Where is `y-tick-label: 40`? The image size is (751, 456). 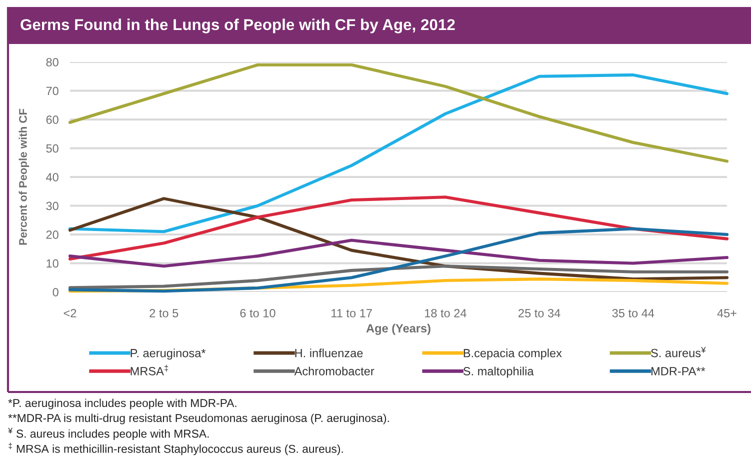 y-tick-label: 40 is located at coordinates (52, 177).